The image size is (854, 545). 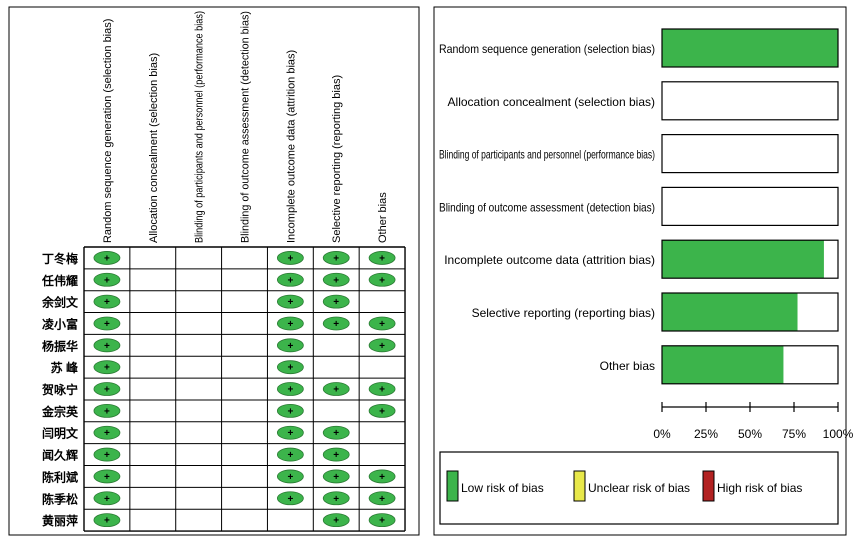 I want to click on graph-x-tick-label: 25%, so click(x=706, y=434).